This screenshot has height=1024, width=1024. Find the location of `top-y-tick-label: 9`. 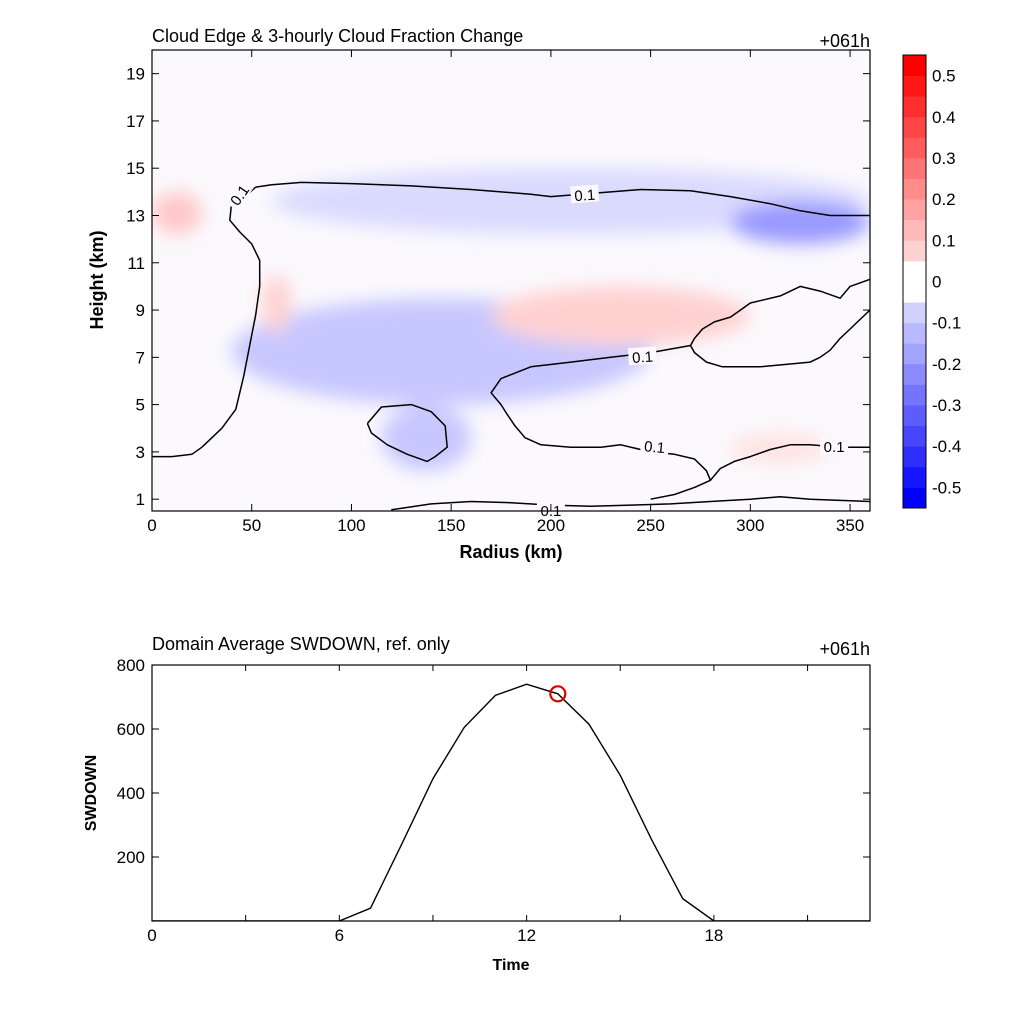

top-y-tick-label: 9 is located at coordinates (140, 310).